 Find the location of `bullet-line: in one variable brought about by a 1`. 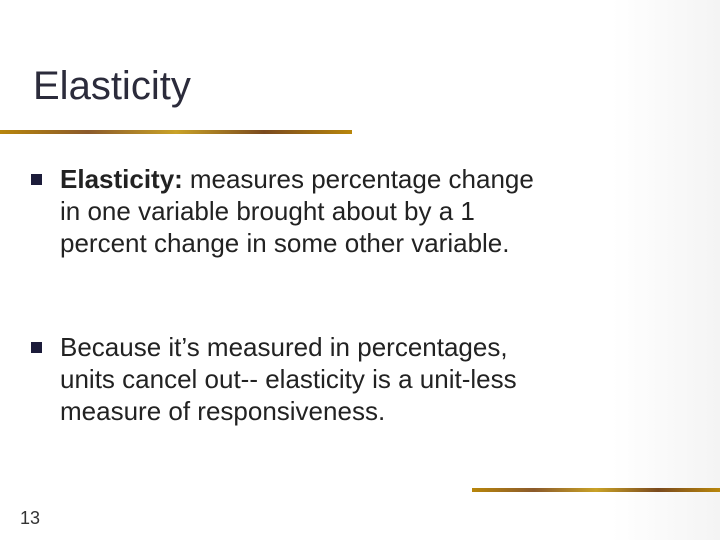

bullet-line: in one variable brought about by a 1 is located at coordinates (297, 211).